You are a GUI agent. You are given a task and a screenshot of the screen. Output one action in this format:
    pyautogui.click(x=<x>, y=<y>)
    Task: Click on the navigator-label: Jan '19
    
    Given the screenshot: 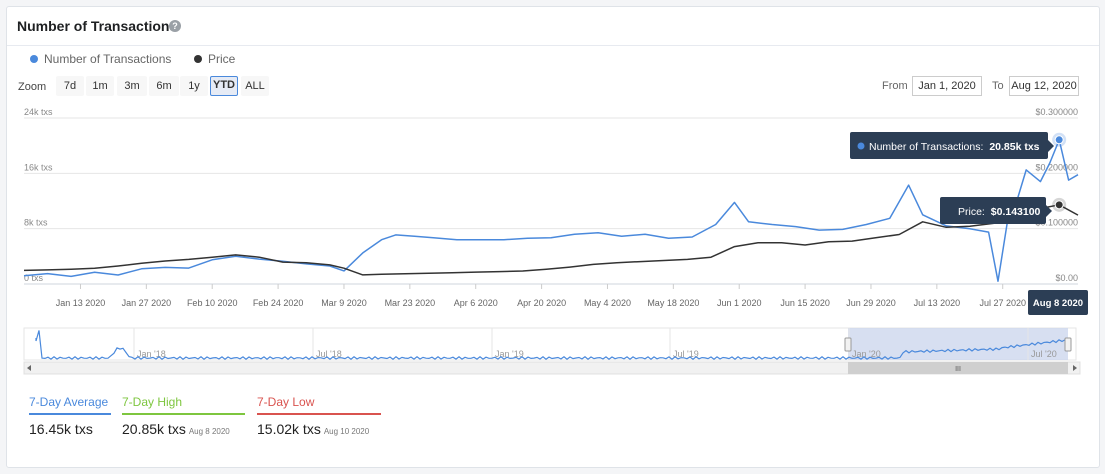 What is the action you would take?
    pyautogui.click(x=509, y=354)
    